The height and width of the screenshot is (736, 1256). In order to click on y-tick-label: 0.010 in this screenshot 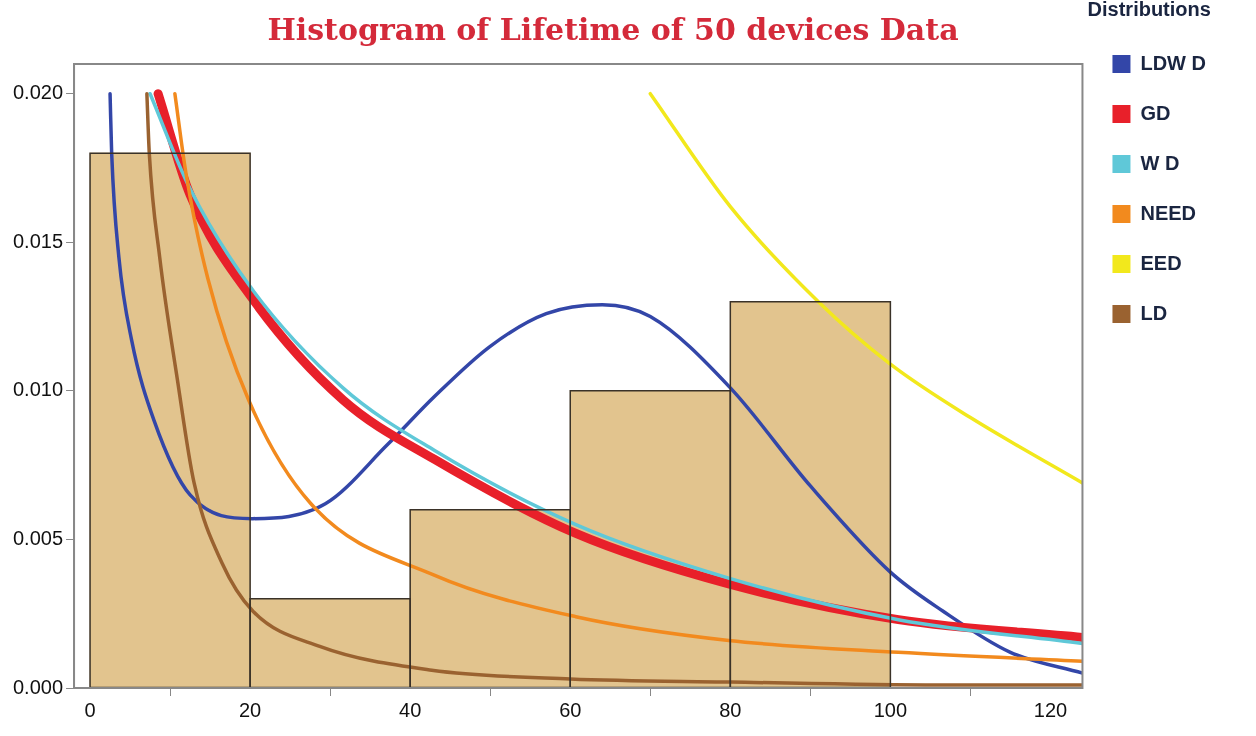, I will do `click(38, 389)`.